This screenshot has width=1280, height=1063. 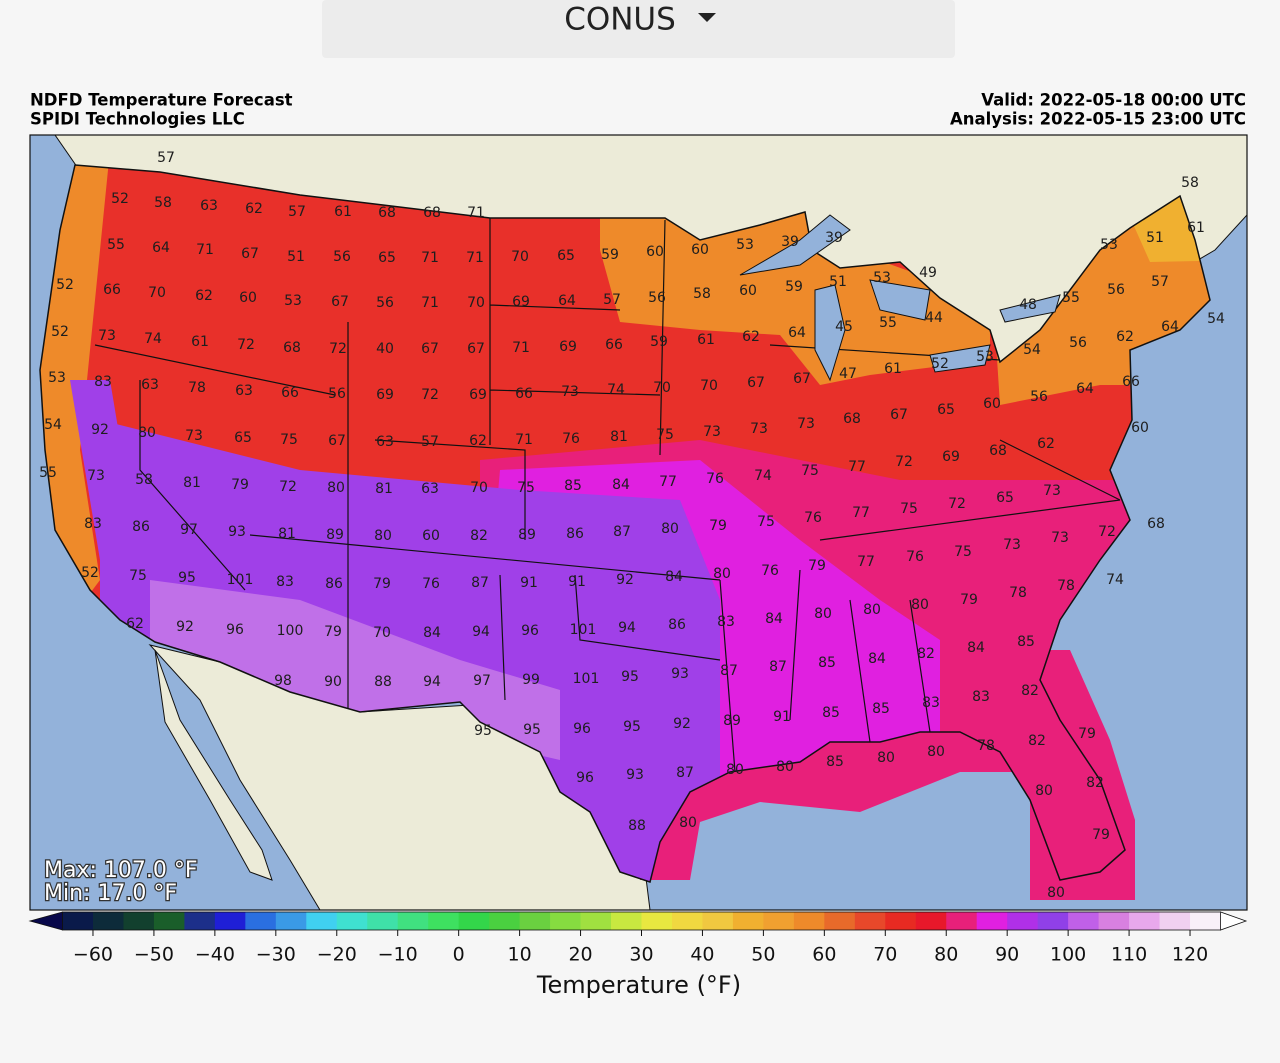 I want to click on station-temp: 83, so click(x=726, y=622).